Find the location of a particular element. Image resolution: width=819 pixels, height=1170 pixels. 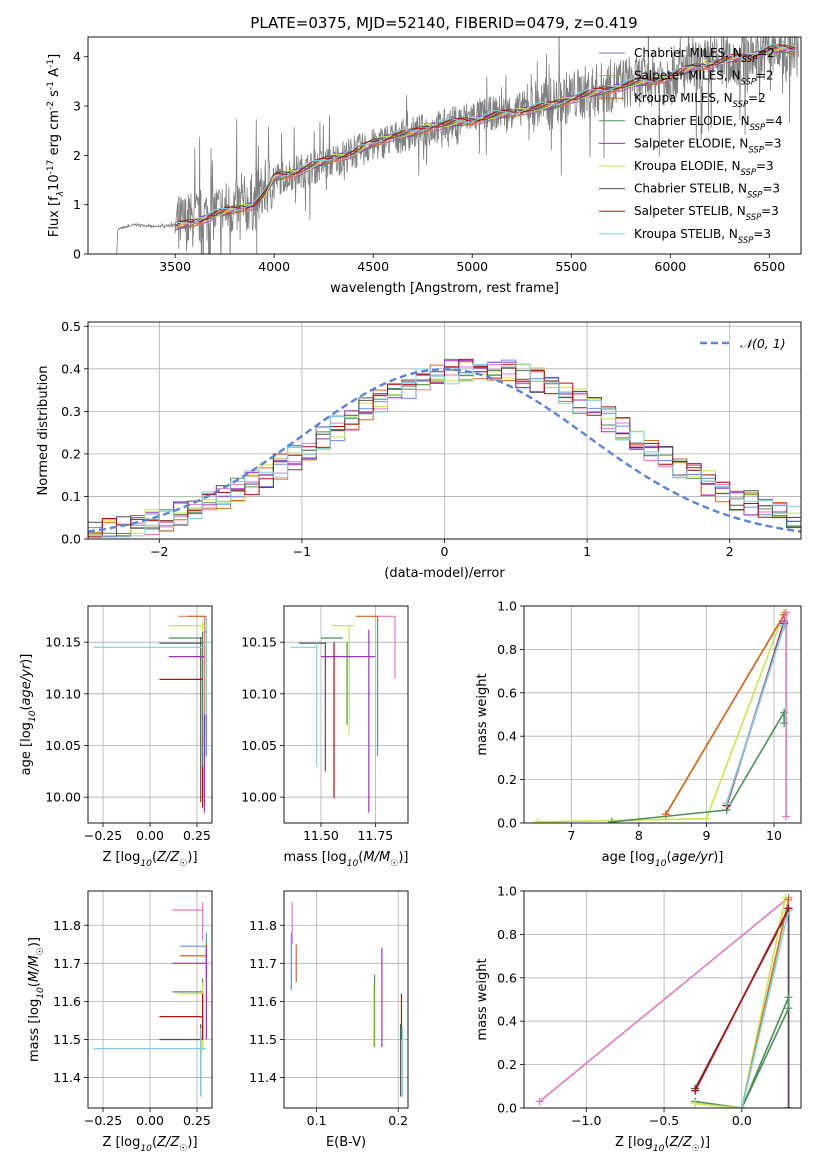

hist-step is located at coordinates (444, 450).